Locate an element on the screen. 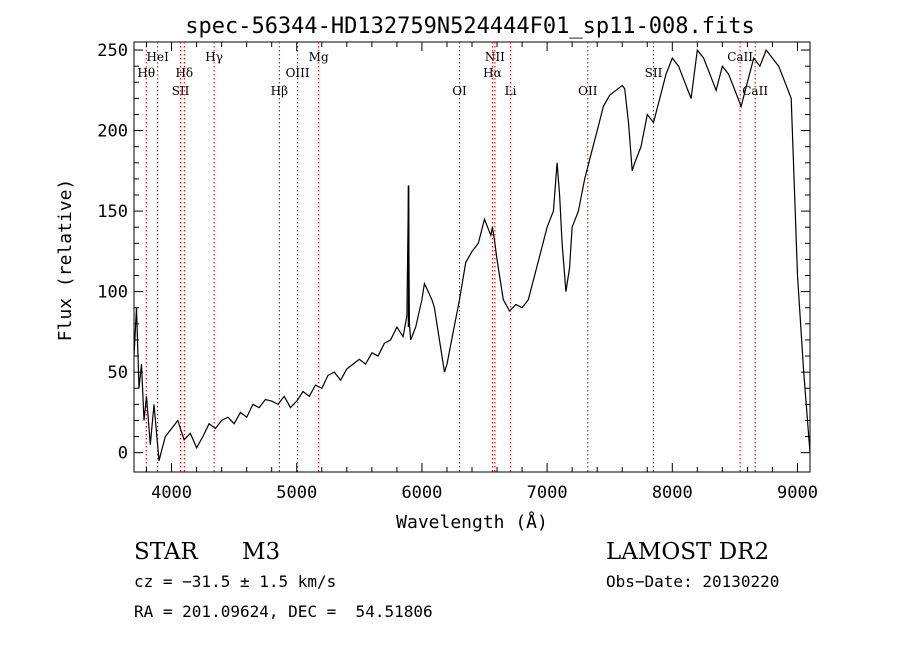  y-tick-label: 250 is located at coordinates (112, 51).